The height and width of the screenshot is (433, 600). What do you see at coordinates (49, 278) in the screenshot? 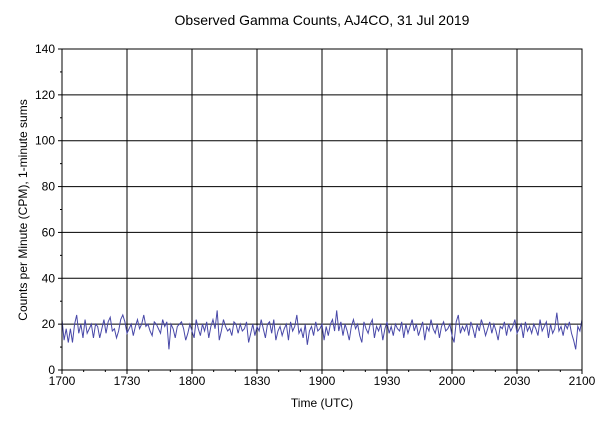
I see `y-tick-label: 40` at bounding box center [49, 278].